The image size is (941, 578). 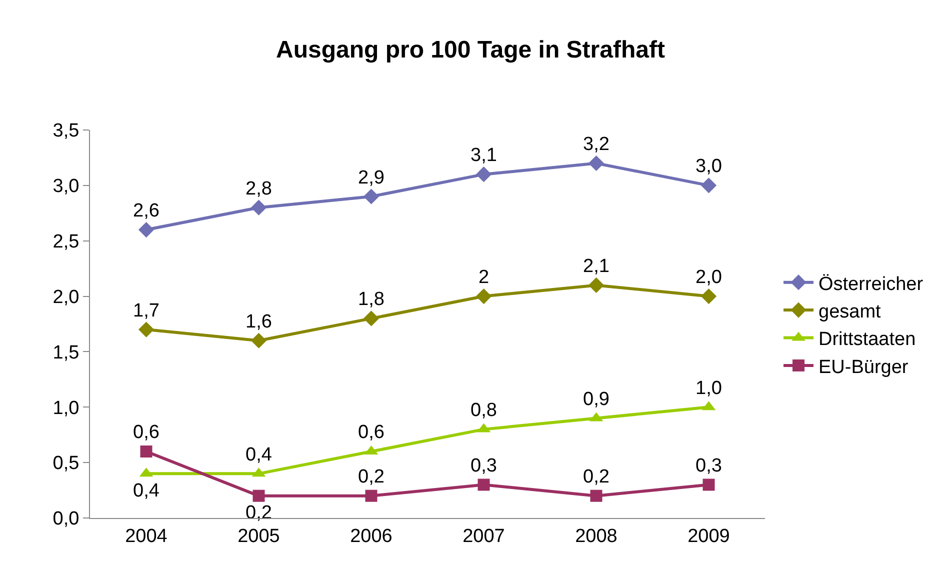 What do you see at coordinates (709, 277) in the screenshot?
I see `data-label: 2,0` at bounding box center [709, 277].